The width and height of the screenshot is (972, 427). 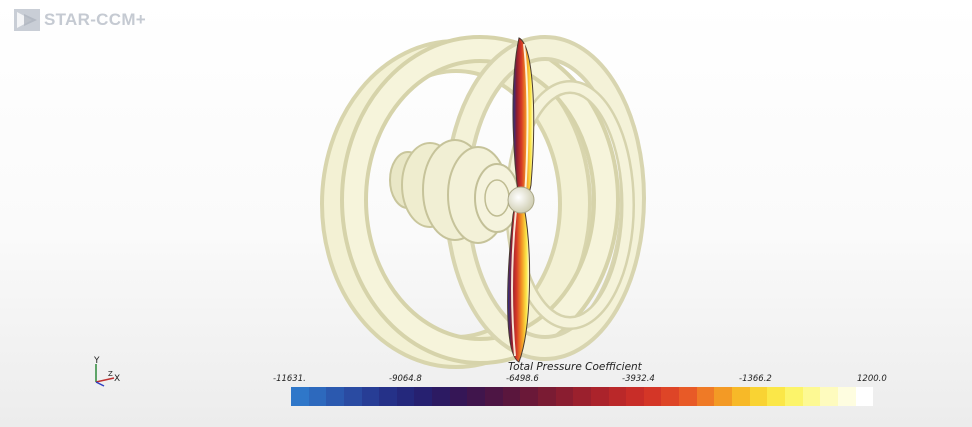 I want to click on legend-tick-3: -3932.4, so click(x=638, y=379).